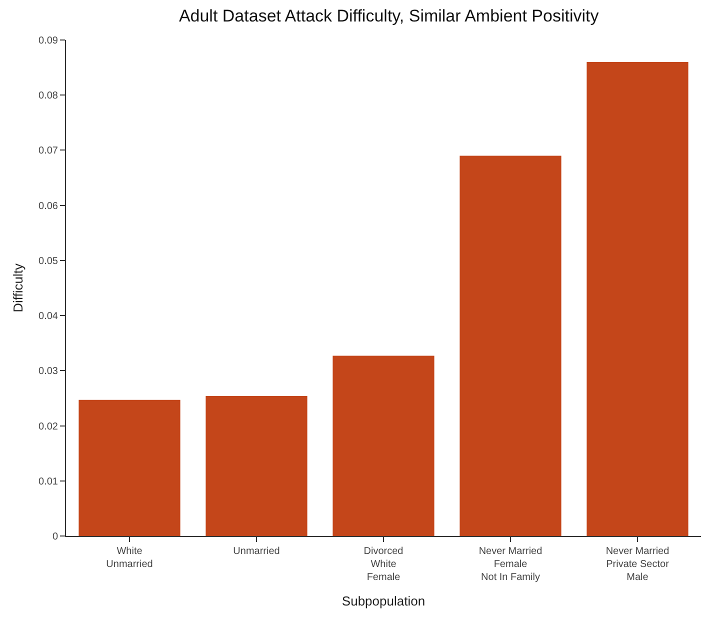 The image size is (707, 638). I want to click on x-tick-label: Never Married Private Sector Male, so click(638, 564).